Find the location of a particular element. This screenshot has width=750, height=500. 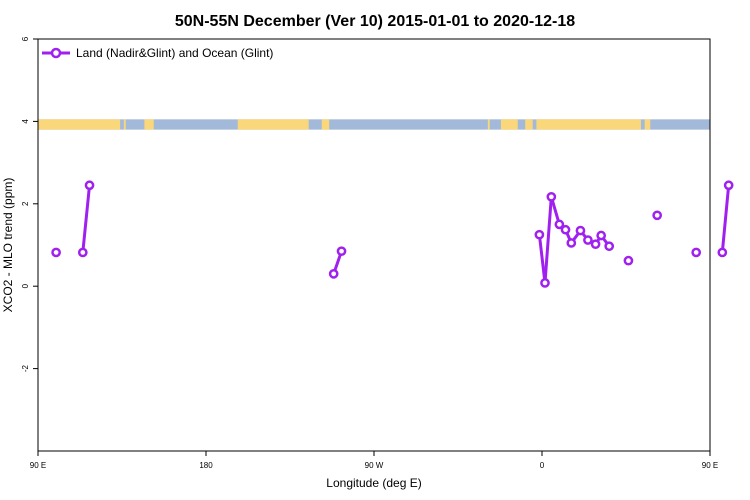

x-tick-label-2: 90 W is located at coordinates (374, 465).